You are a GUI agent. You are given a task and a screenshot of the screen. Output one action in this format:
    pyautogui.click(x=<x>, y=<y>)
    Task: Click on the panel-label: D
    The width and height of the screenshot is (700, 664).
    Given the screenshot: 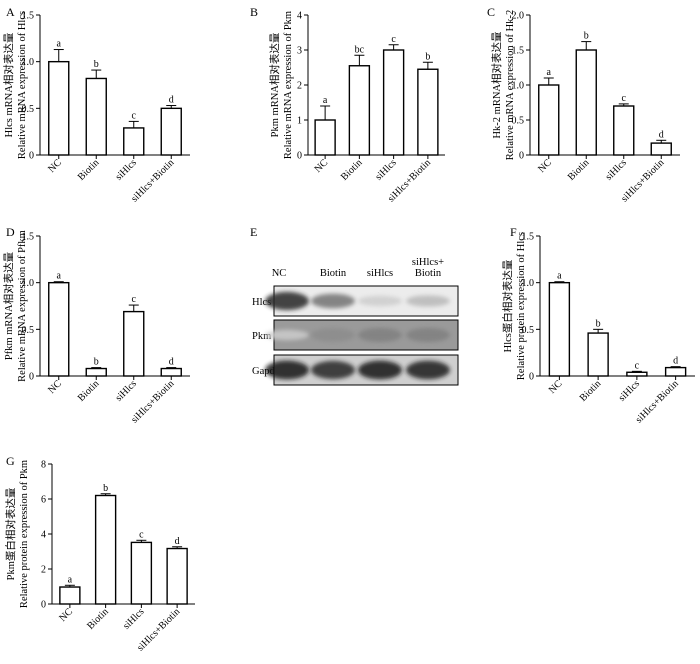 What is the action you would take?
    pyautogui.click(x=10, y=232)
    